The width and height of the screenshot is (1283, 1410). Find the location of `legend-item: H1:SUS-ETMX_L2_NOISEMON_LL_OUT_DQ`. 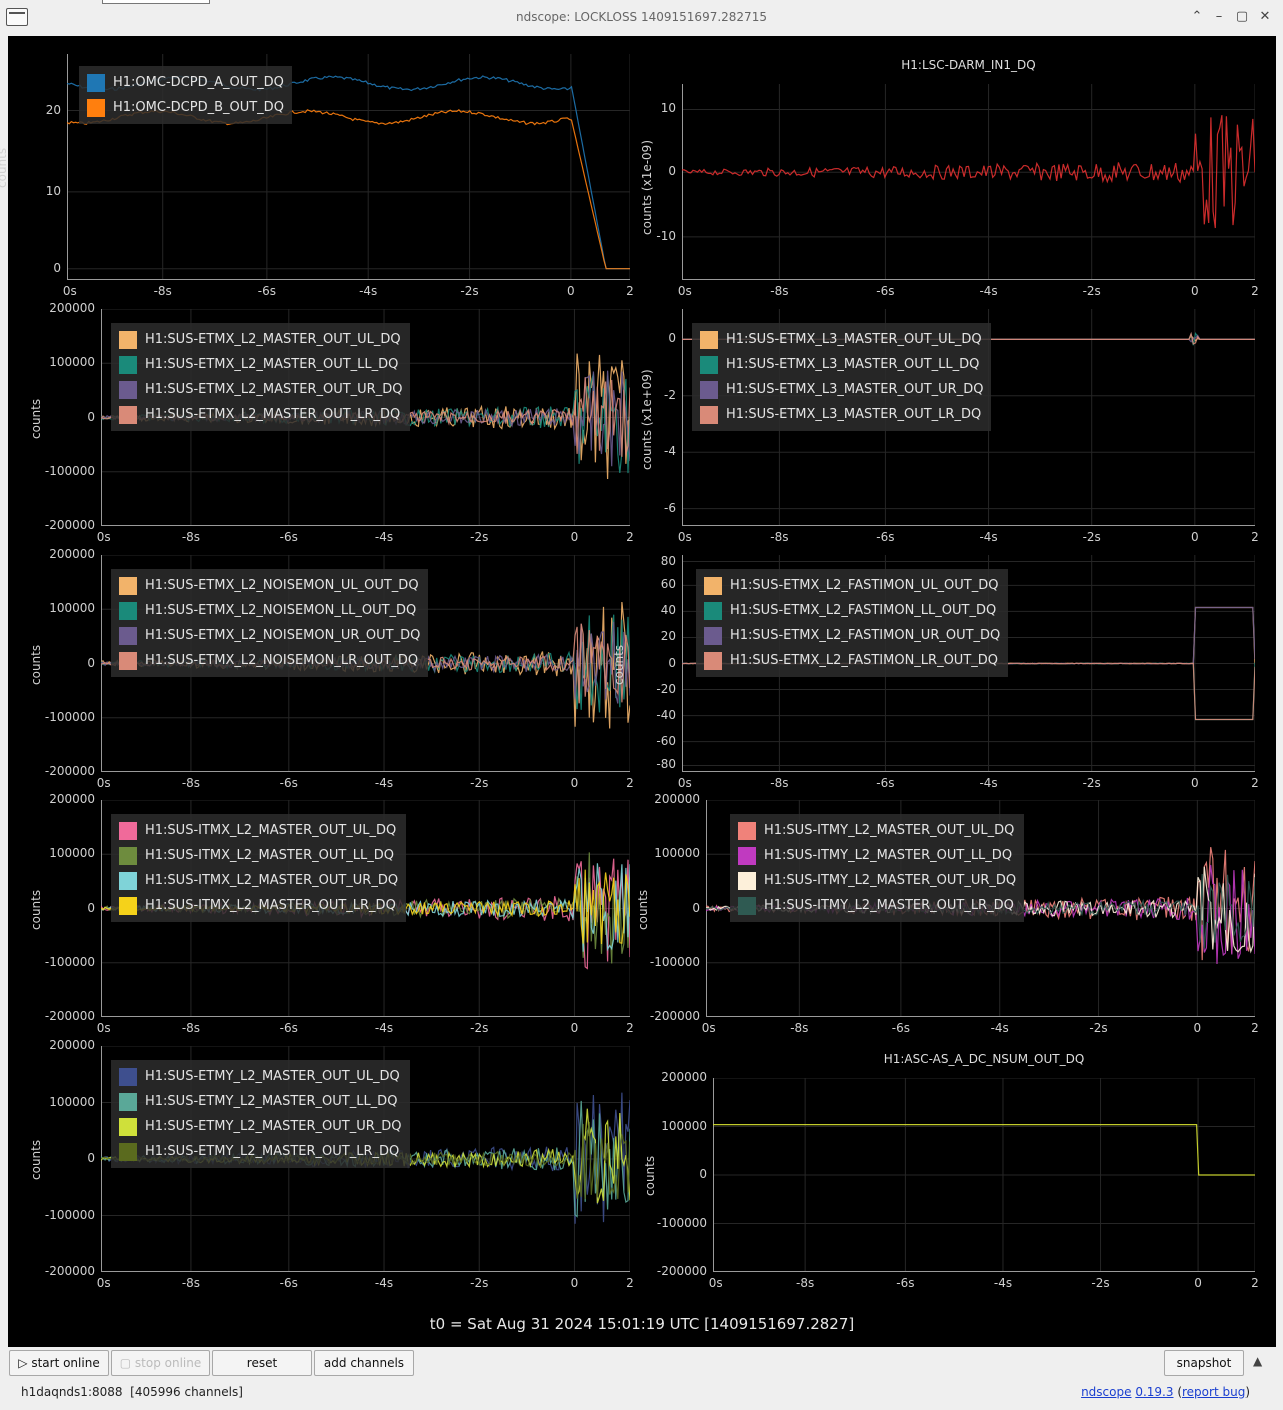

legend-item: H1:SUS-ETMX_L2_NOISEMON_LL_OUT_DQ is located at coordinates (269, 610).